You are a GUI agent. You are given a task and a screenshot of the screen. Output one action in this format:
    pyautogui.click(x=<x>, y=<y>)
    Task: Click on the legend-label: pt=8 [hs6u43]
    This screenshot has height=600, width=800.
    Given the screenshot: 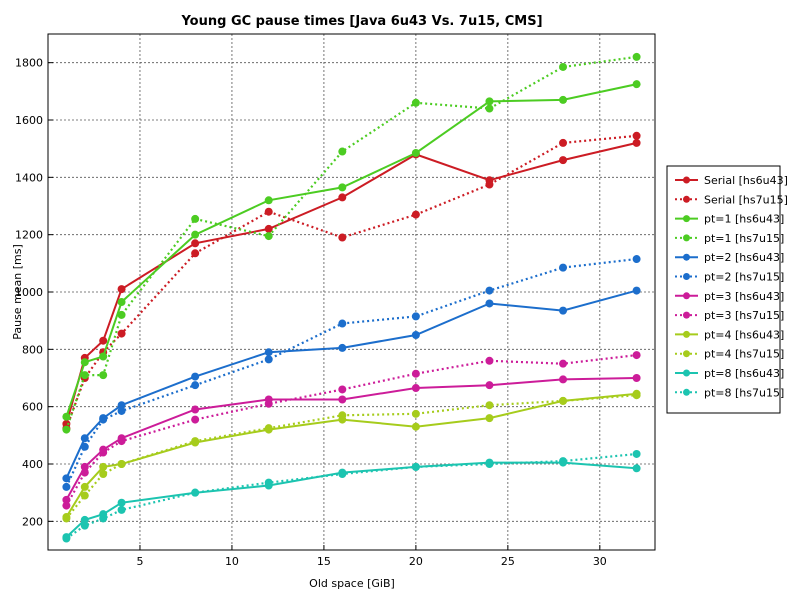 What is the action you would take?
    pyautogui.click(x=744, y=373)
    